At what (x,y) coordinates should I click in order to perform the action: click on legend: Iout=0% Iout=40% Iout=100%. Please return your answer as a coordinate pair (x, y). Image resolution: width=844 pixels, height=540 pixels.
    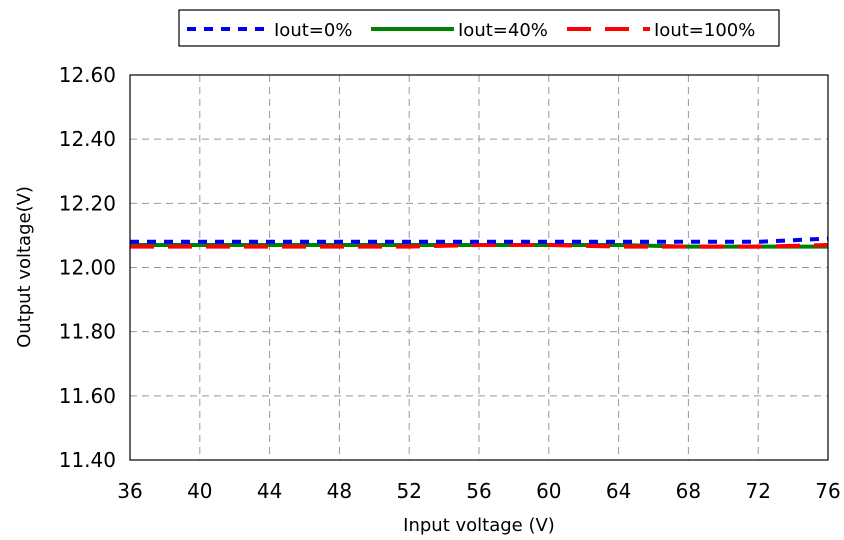
    Looking at the image, I should click on (479, 28).